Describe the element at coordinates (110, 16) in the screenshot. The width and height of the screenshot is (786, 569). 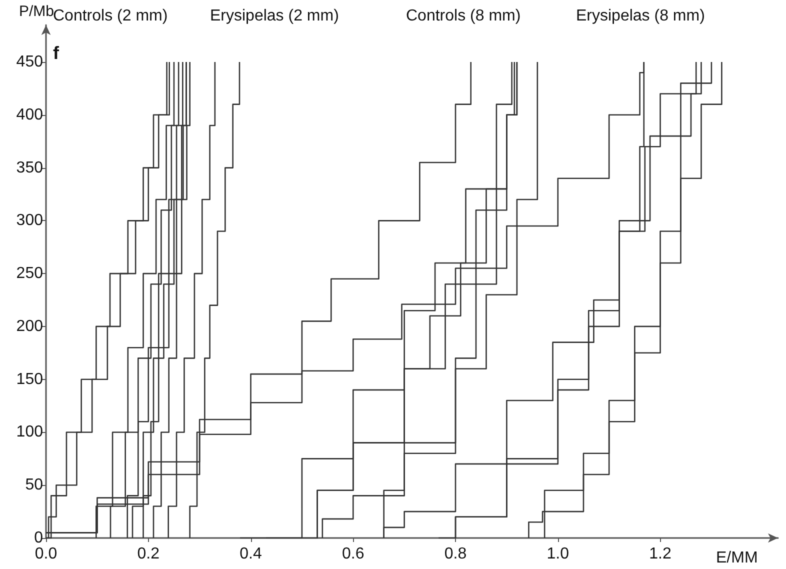
I see `text: Controls (2 mm)` at that location.